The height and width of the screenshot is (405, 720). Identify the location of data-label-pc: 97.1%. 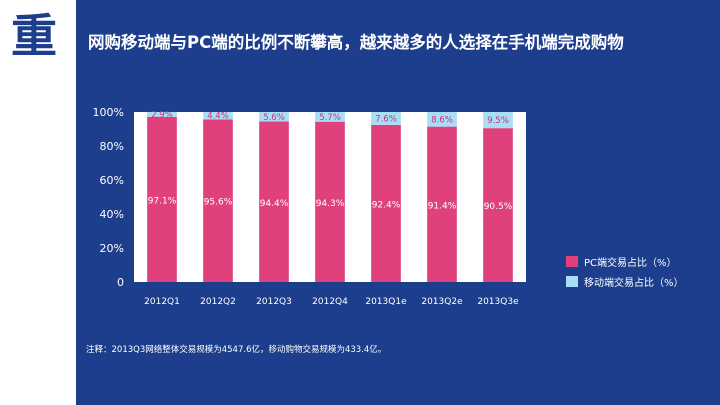
(162, 201).